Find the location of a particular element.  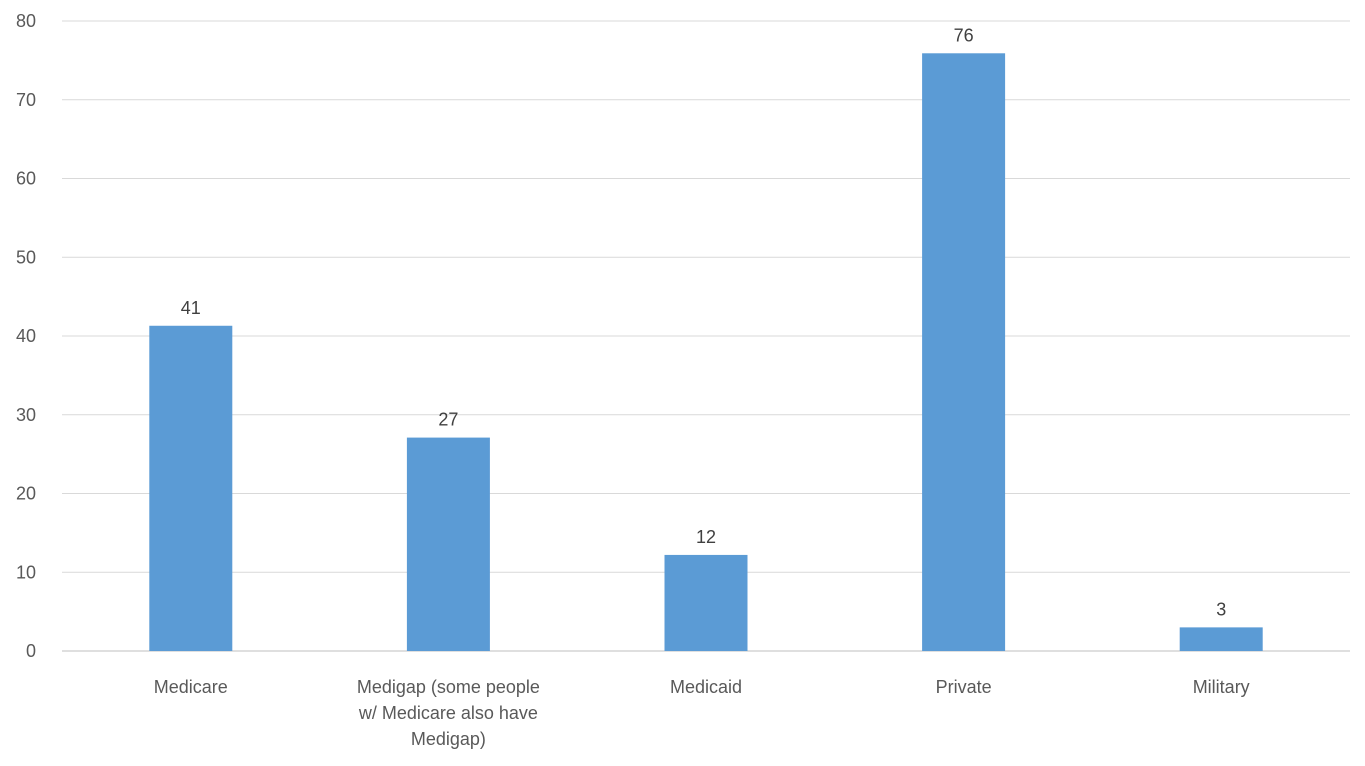

y-tick-label: 20 is located at coordinates (26, 494).